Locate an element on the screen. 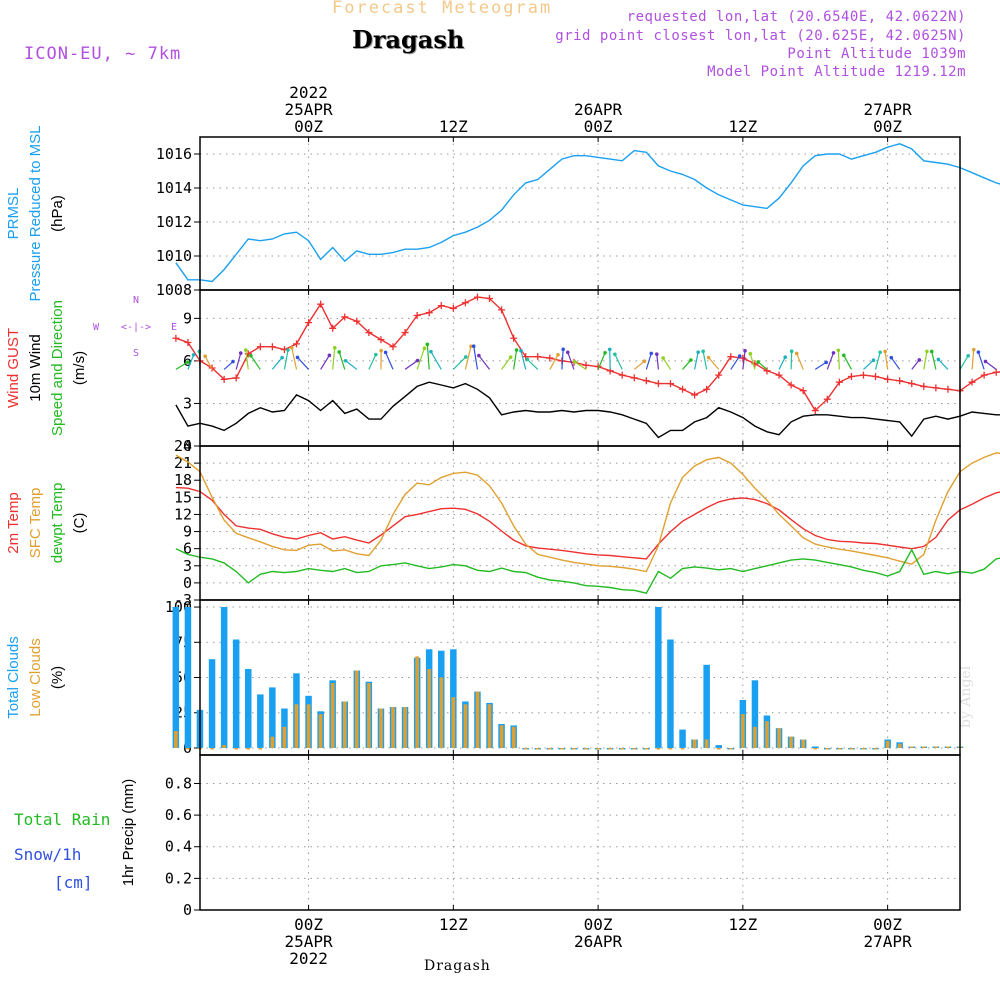 This screenshot has height=1000, width=1000. bottom-time-label-0-1: 25APR is located at coordinates (308, 941).